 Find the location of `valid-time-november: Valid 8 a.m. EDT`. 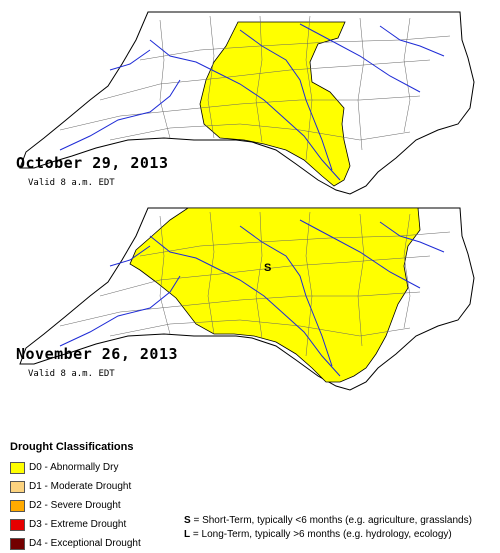

valid-time-november: Valid 8 a.m. EDT is located at coordinates (71, 374).